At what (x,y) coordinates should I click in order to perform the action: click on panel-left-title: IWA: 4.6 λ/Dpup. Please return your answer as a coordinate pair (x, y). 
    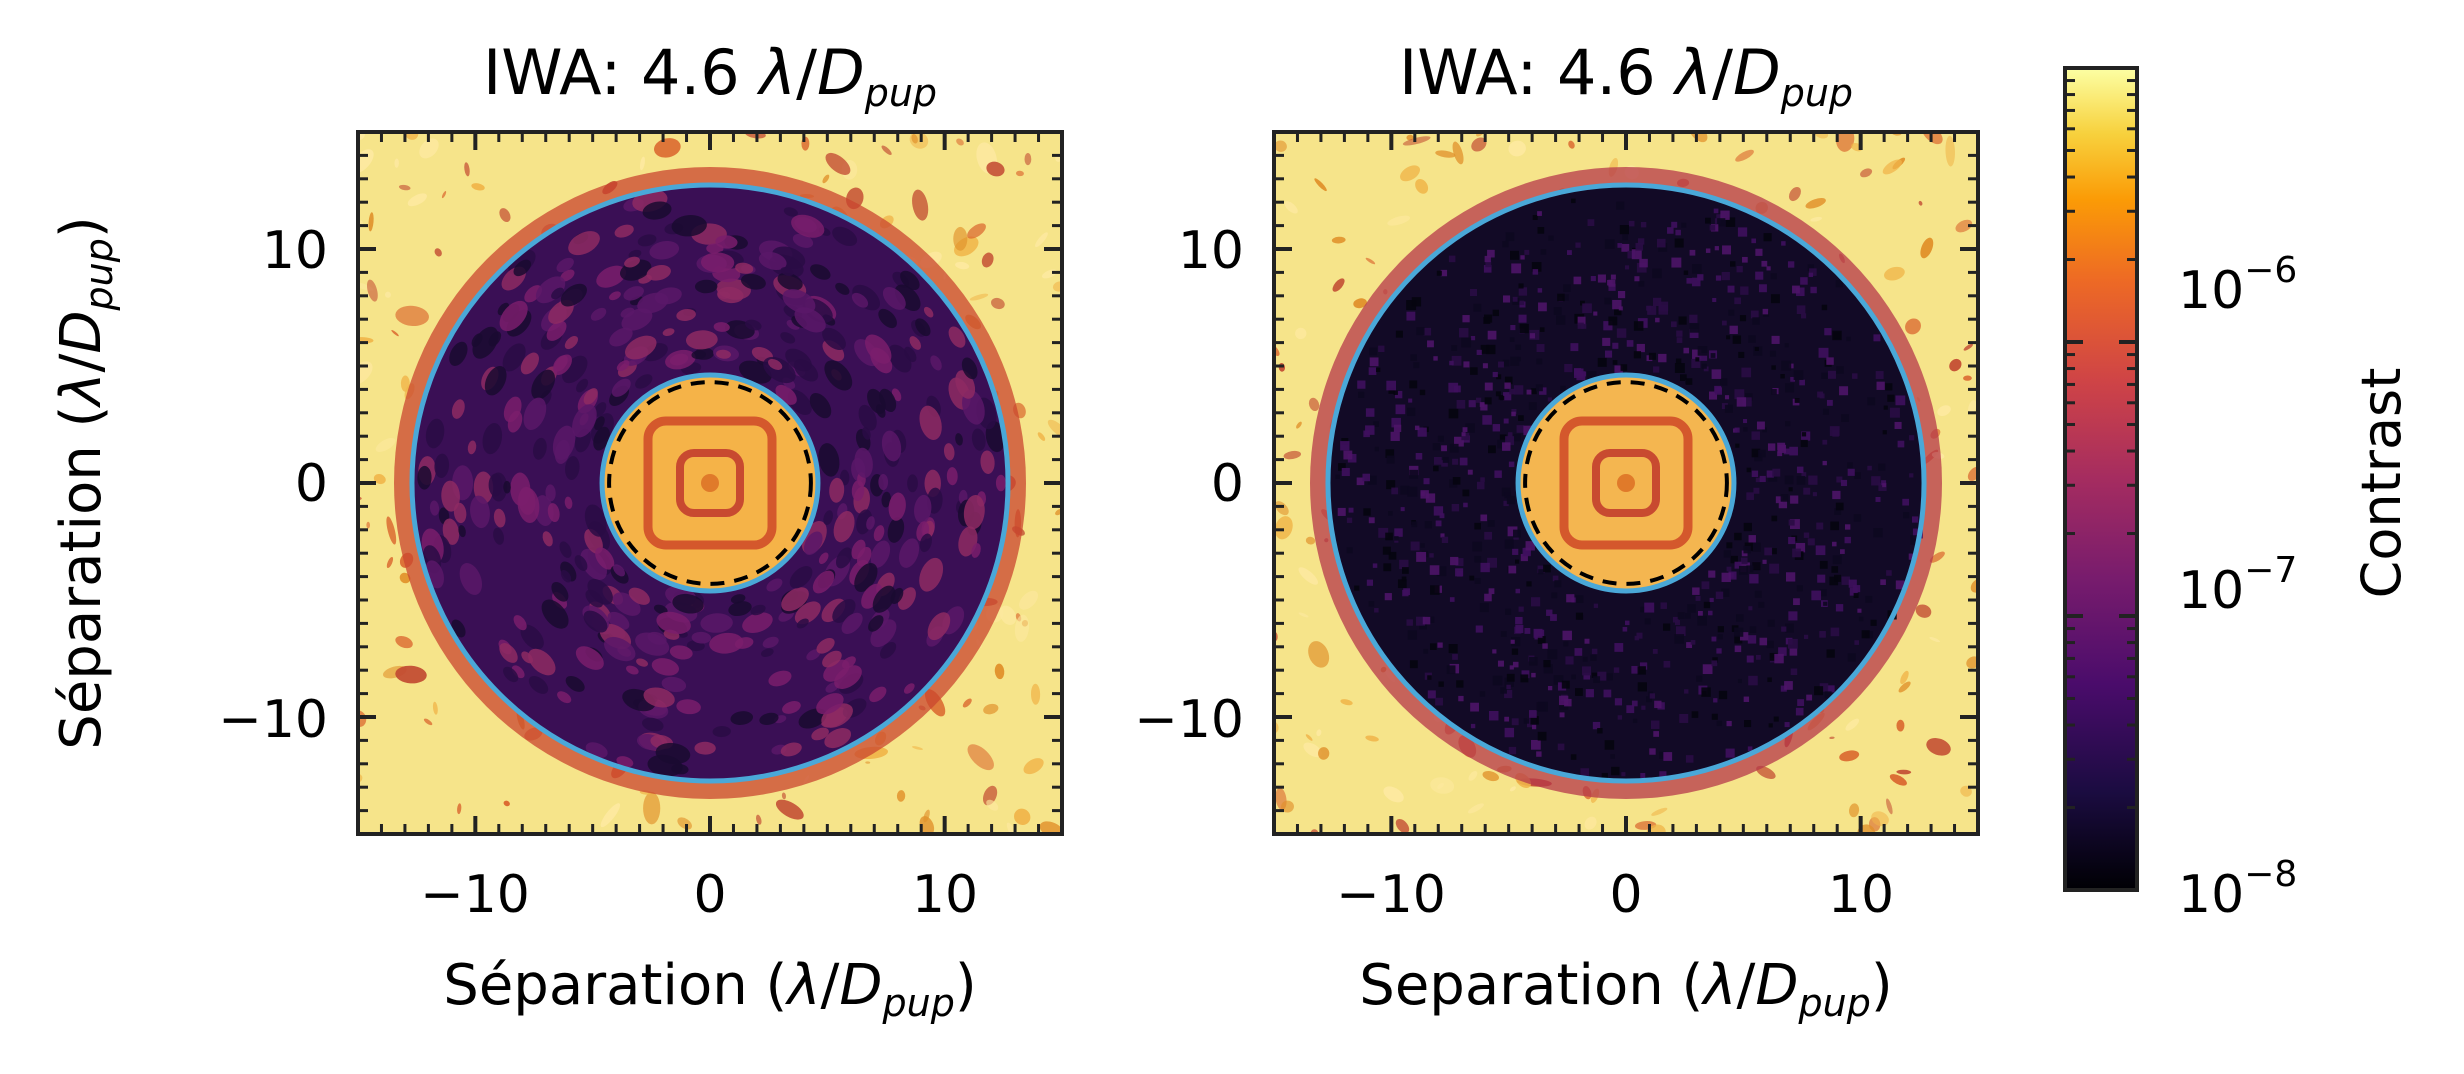
    Looking at the image, I should click on (710, 75).